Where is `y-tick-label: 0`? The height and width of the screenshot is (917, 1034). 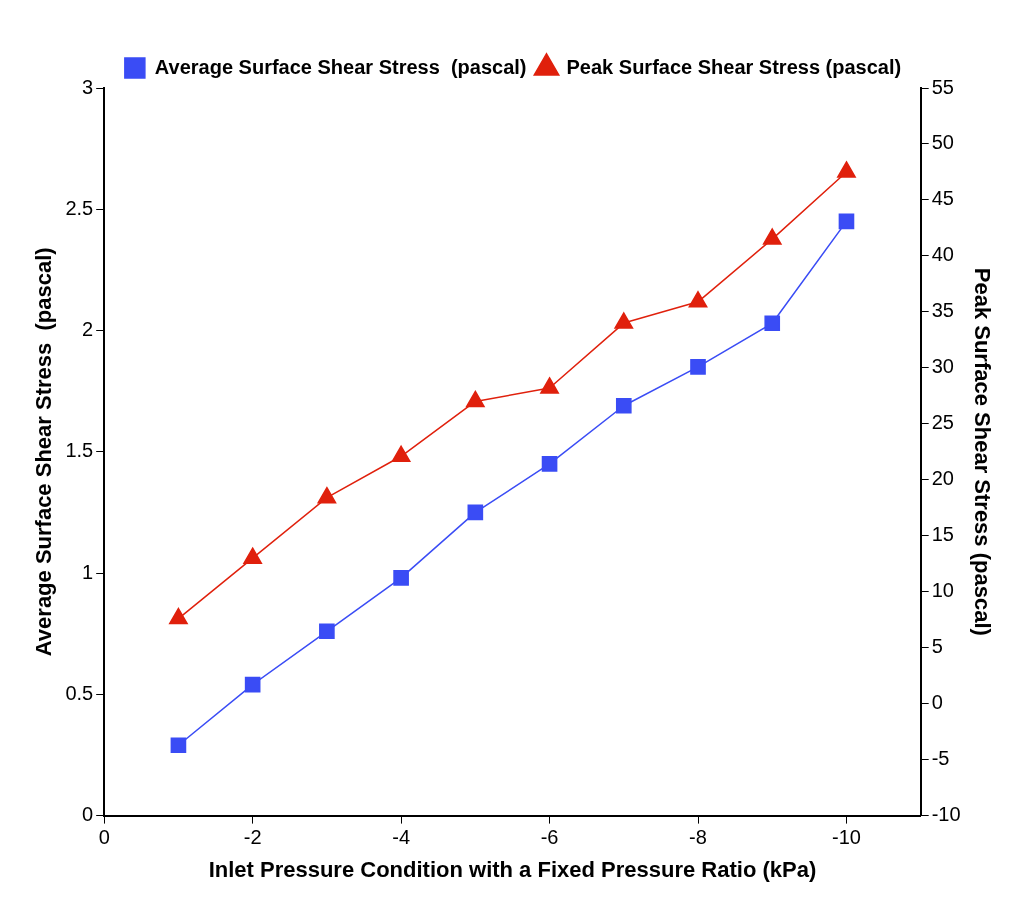
y-tick-label: 0 is located at coordinates (88, 814).